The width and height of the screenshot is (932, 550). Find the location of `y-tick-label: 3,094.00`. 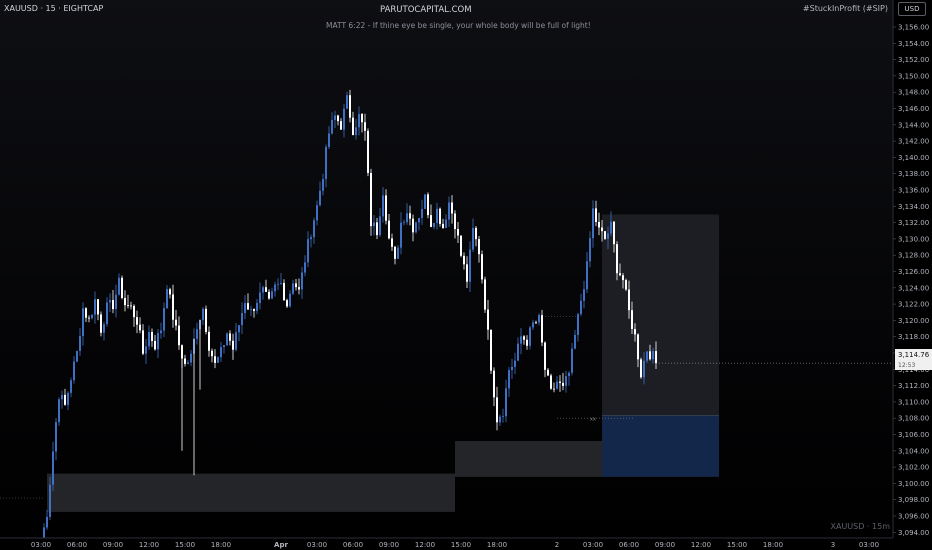

y-tick-label: 3,094.00 is located at coordinates (913, 533).